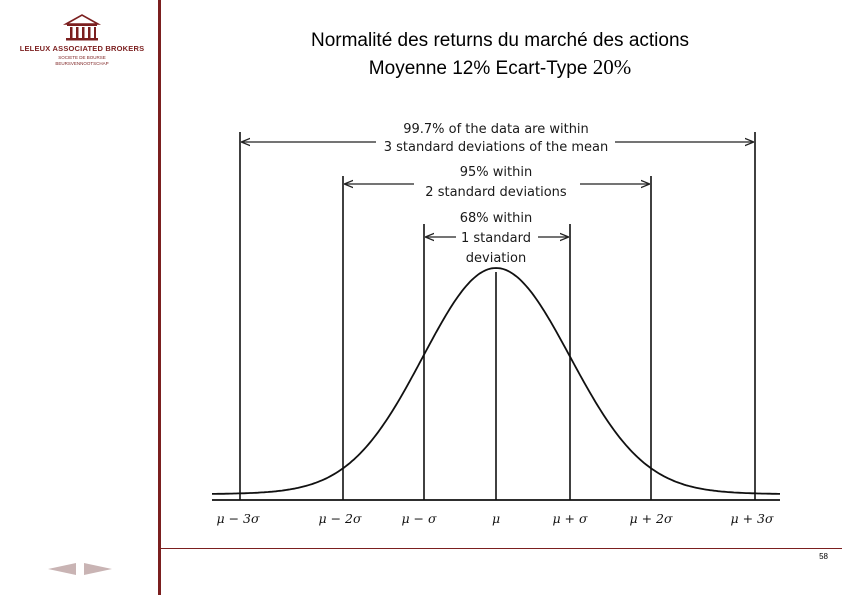 This screenshot has width=842, height=595. What do you see at coordinates (82, 48) in the screenshot?
I see `logo-brand-text: LELEUX ASSOCIATED BROKERS` at bounding box center [82, 48].